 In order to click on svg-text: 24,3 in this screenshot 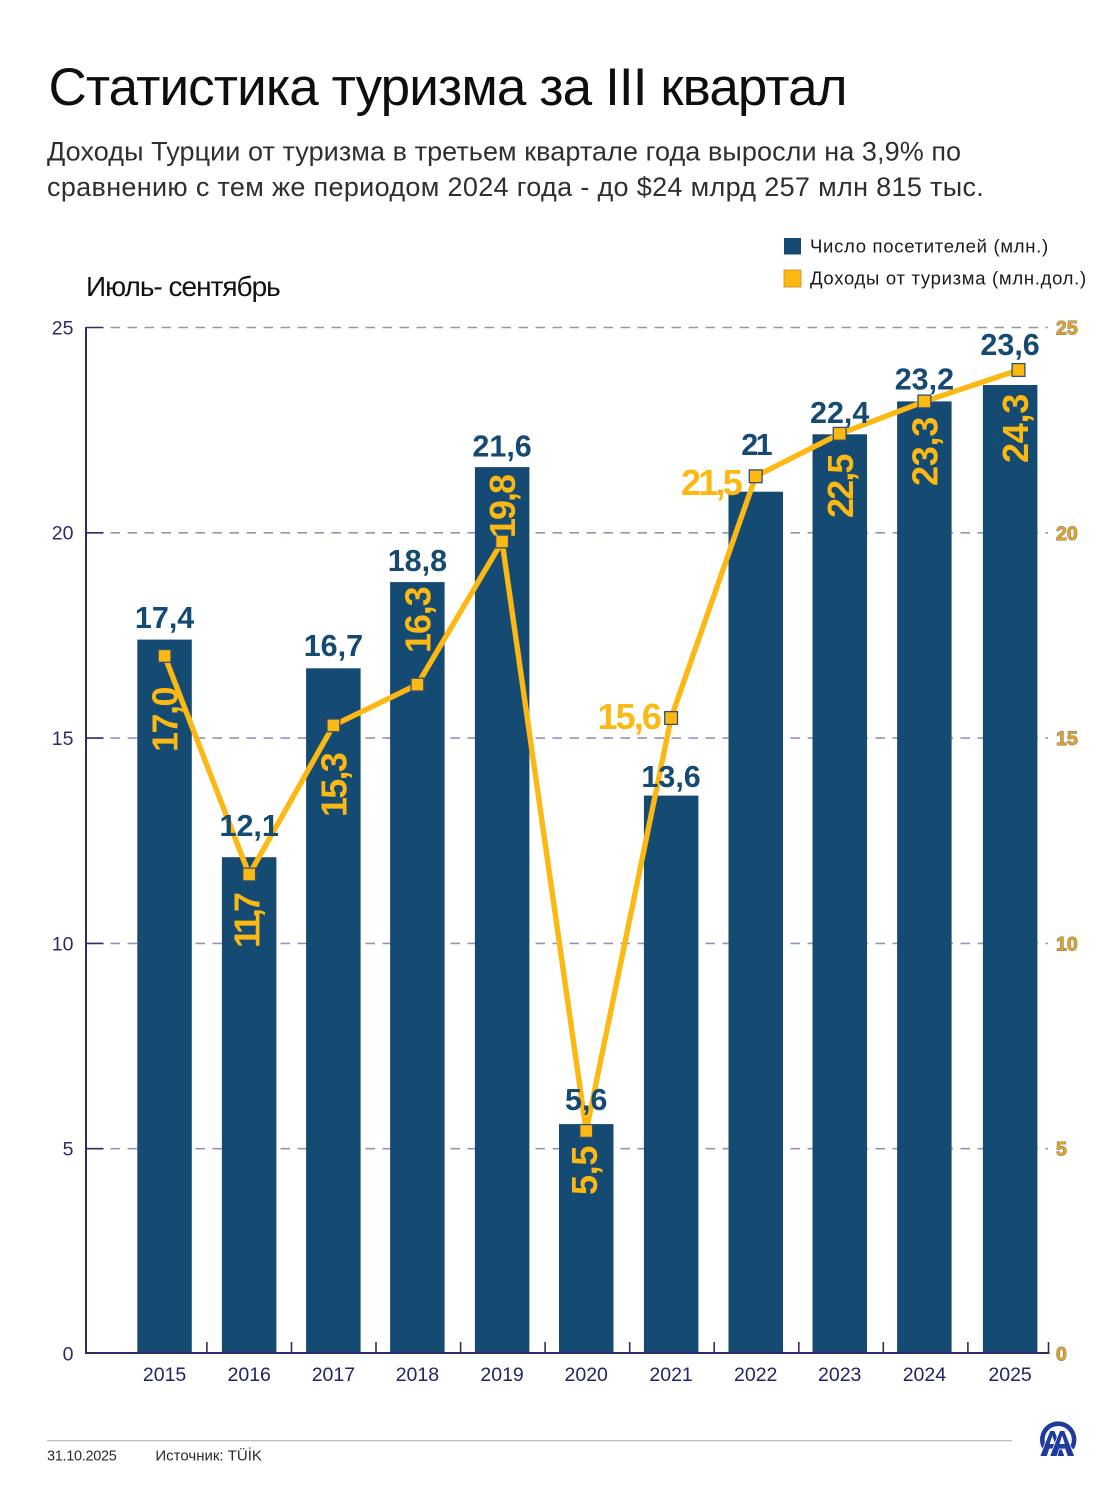, I will do `click(1015, 428)`.